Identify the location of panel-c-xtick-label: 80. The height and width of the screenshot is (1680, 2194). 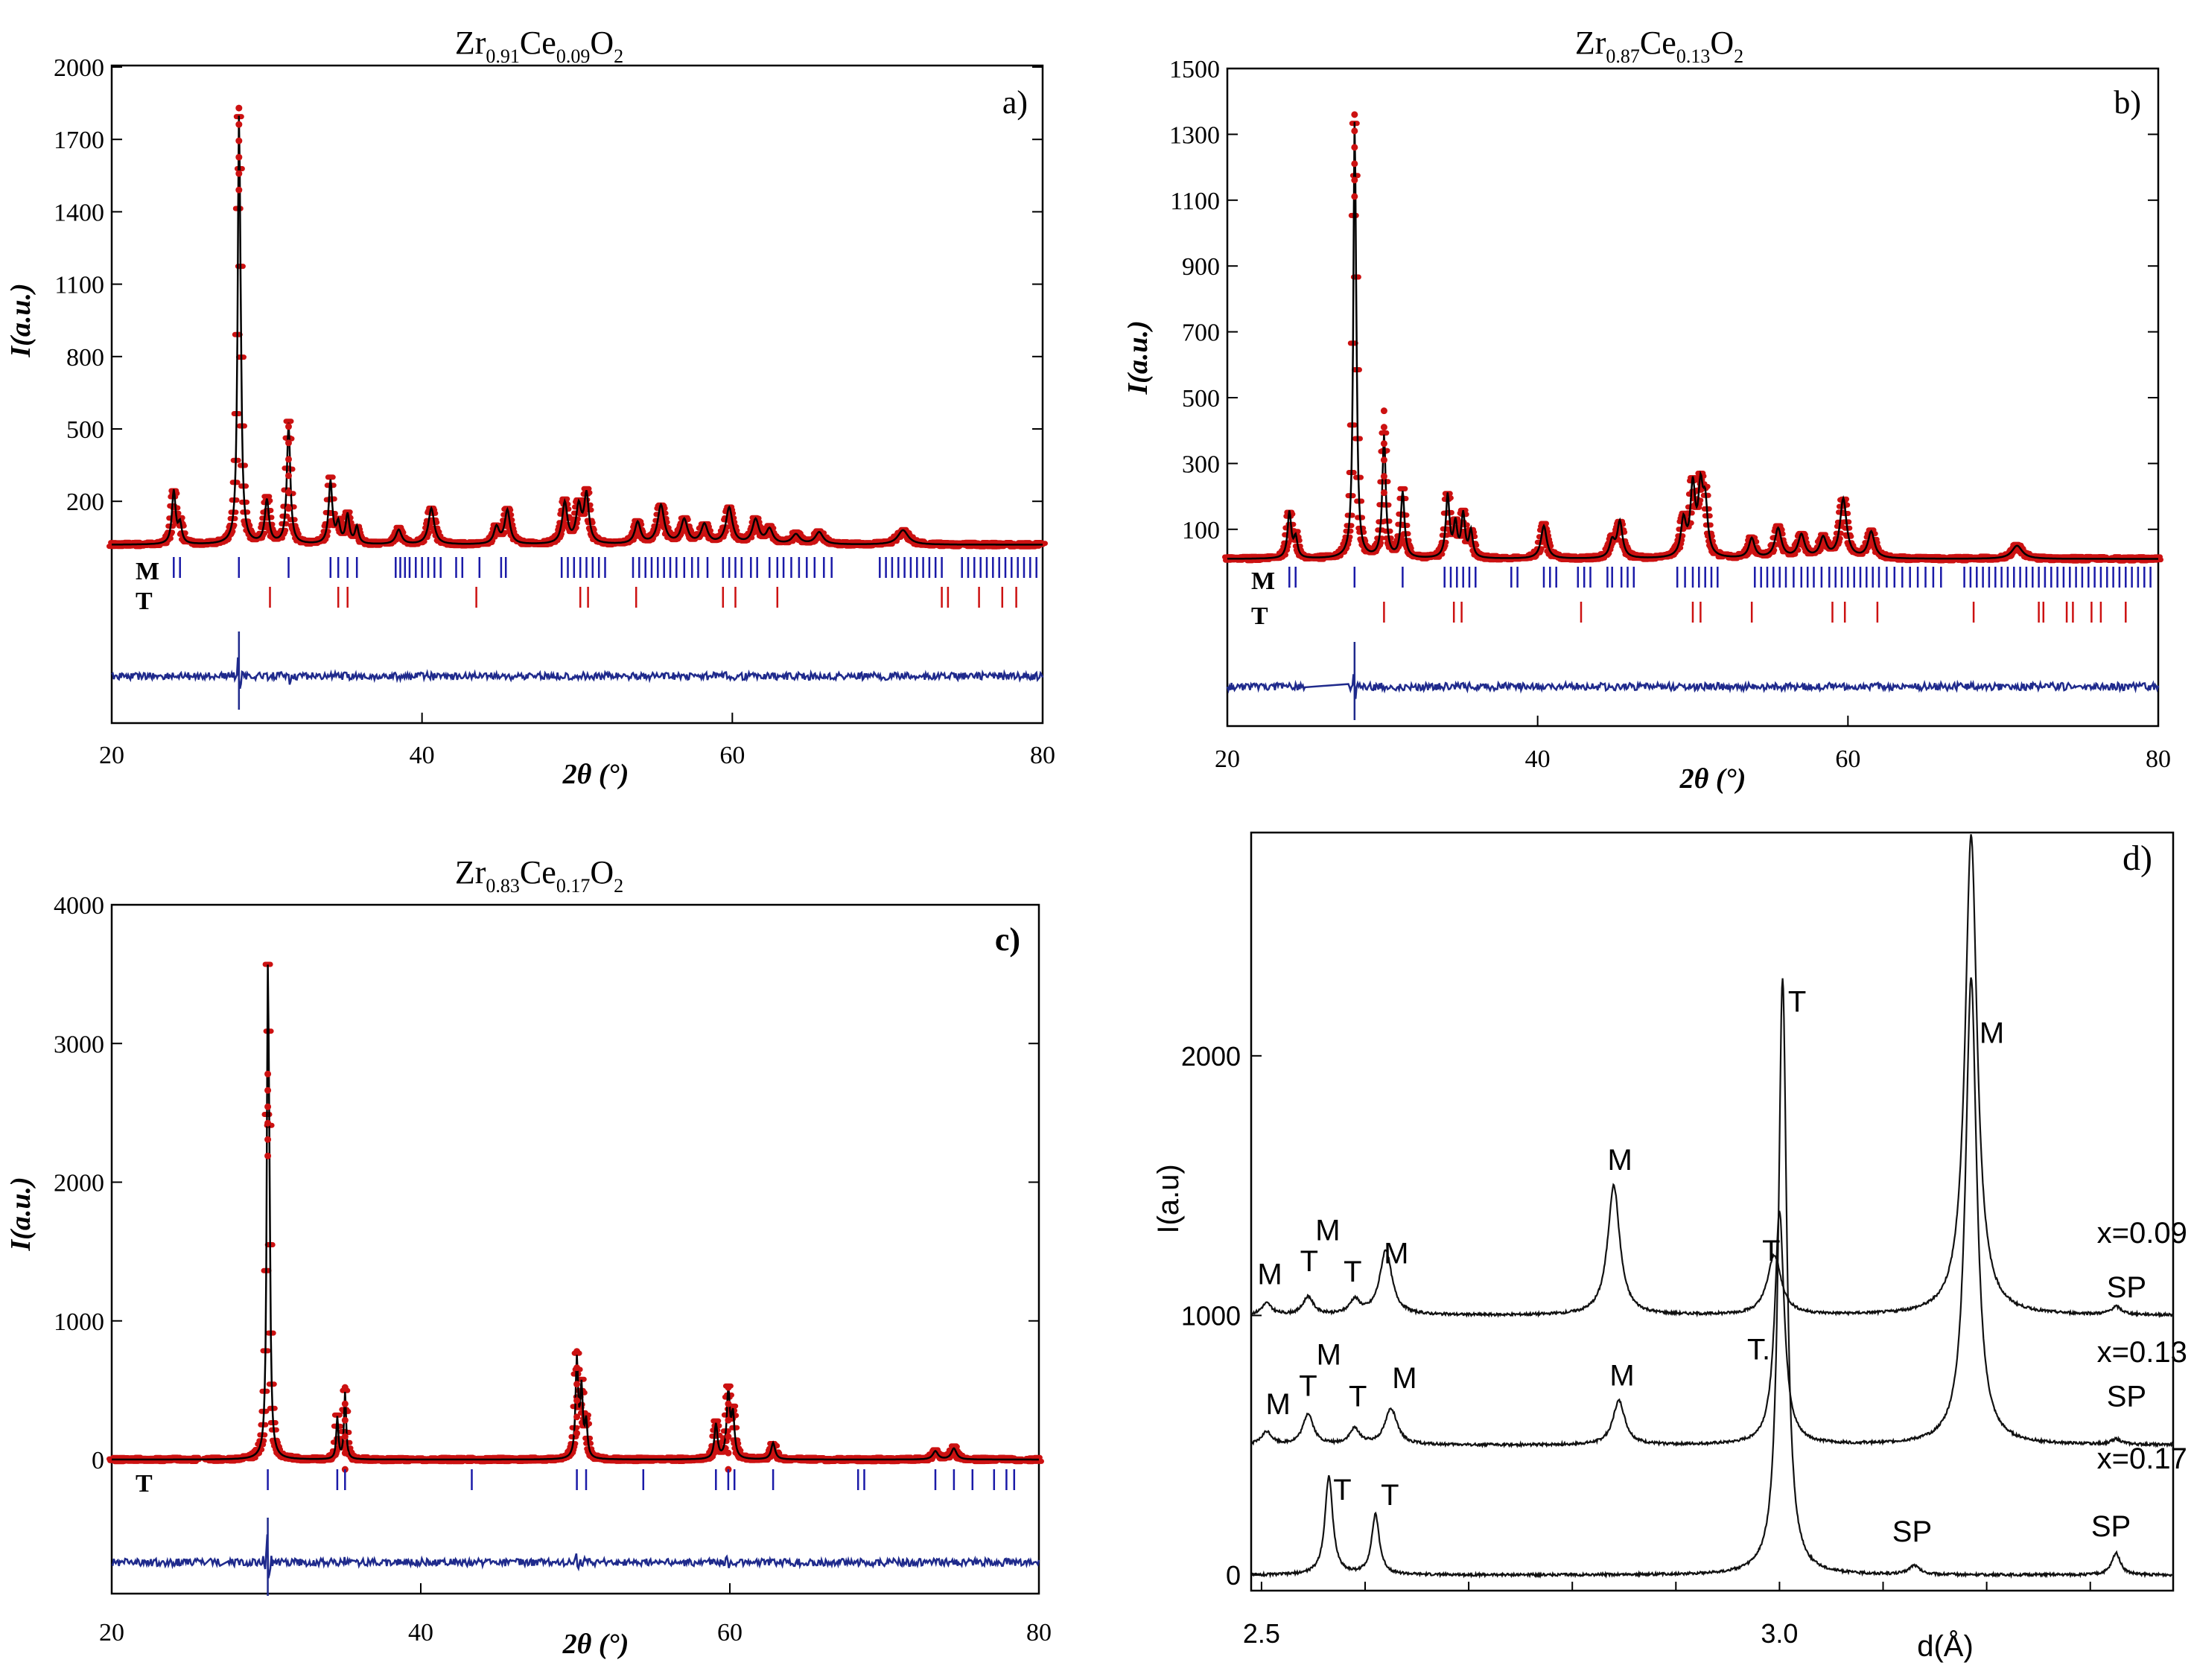
(1039, 1632).